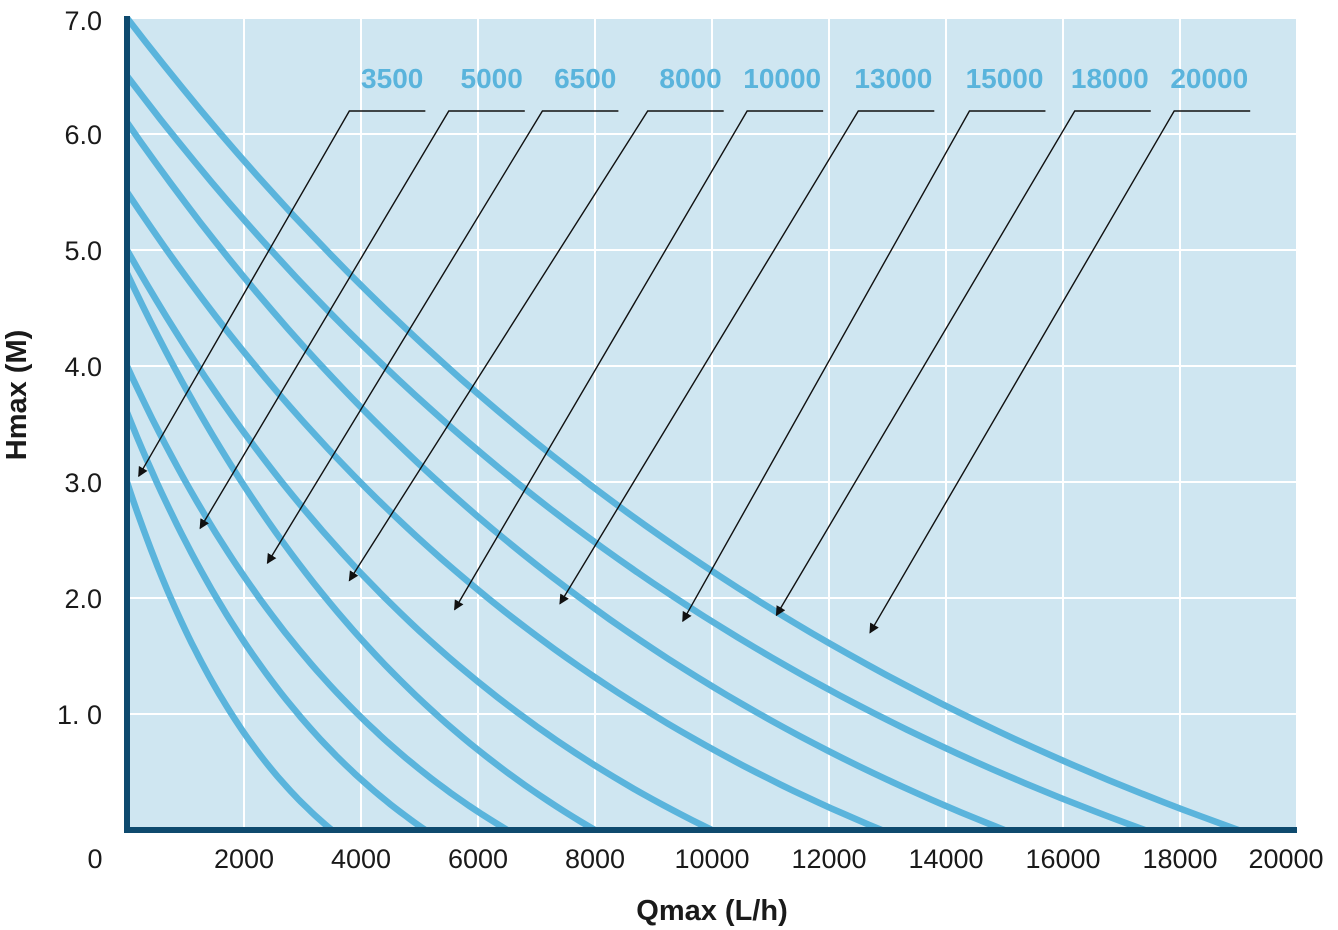 Image resolution: width=1338 pixels, height=930 pixels. I want to click on series-label-20000: 20000, so click(1209, 78).